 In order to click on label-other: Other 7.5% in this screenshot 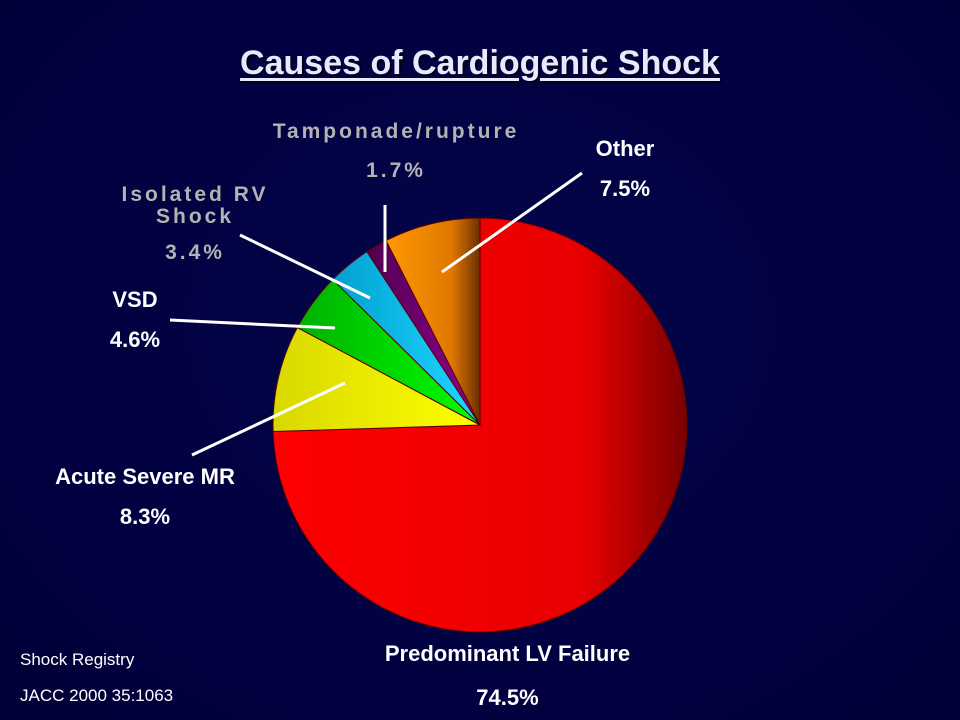, I will do `click(625, 169)`.